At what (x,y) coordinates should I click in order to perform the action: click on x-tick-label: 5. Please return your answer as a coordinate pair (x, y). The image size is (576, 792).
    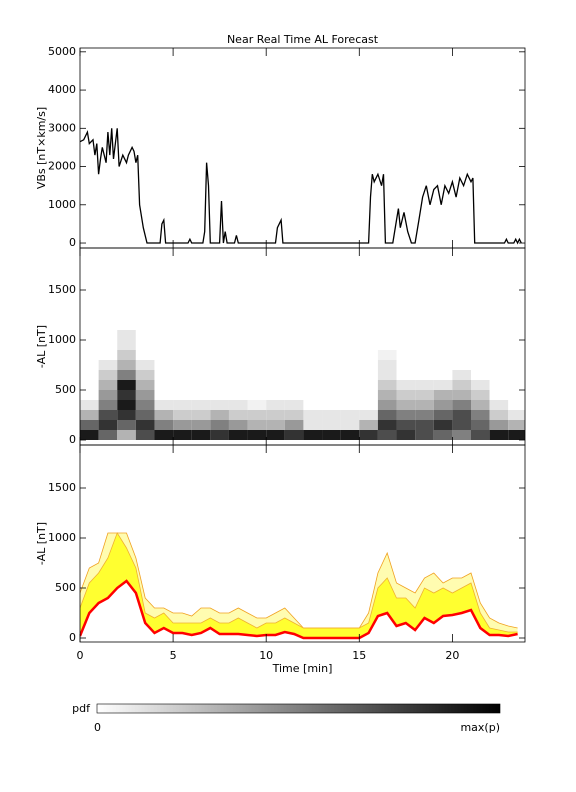
    Looking at the image, I should click on (173, 655).